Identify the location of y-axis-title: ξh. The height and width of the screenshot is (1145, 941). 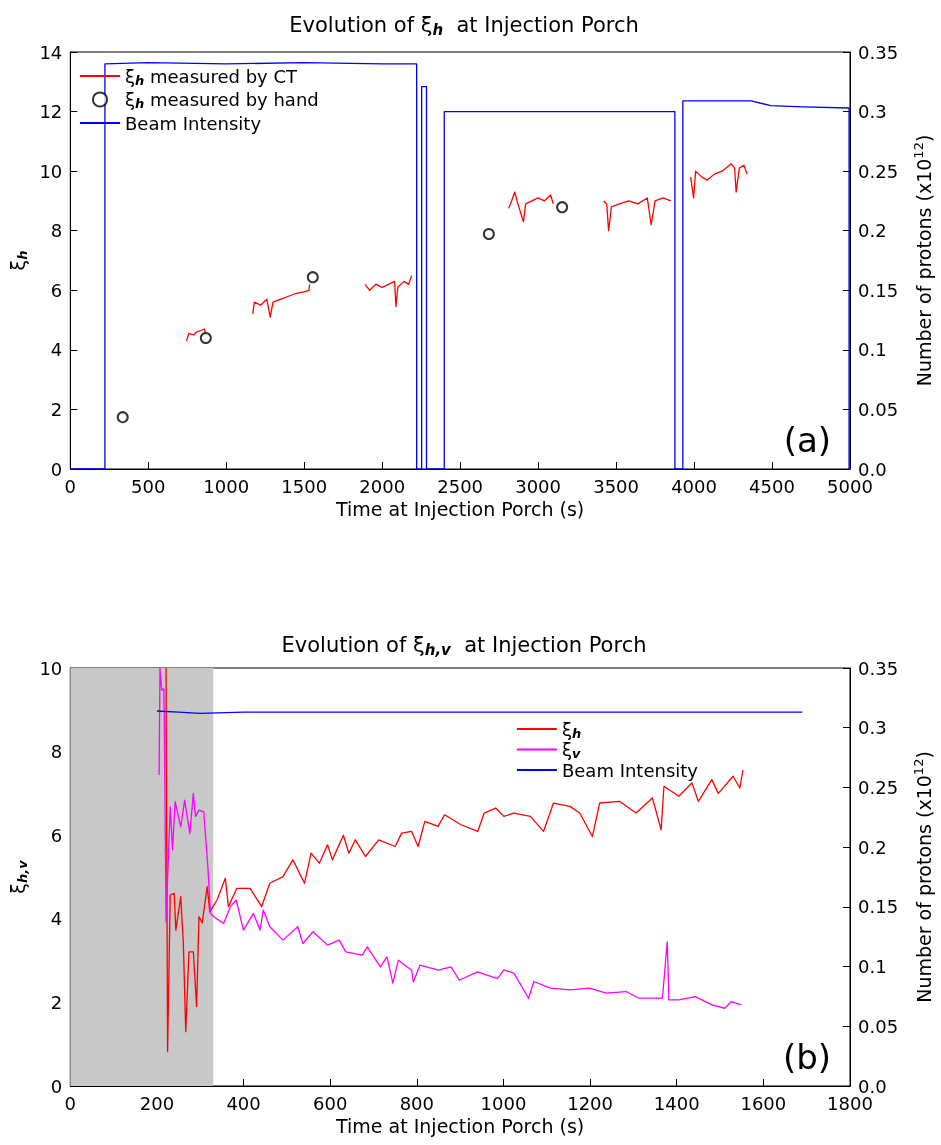
(18, 260).